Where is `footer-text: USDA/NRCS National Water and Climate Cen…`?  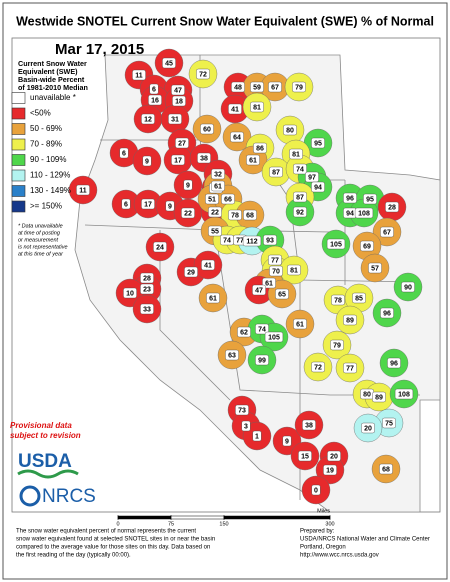
footer-text: USDA/NRCS National Water and Climate Cen… is located at coordinates (365, 540).